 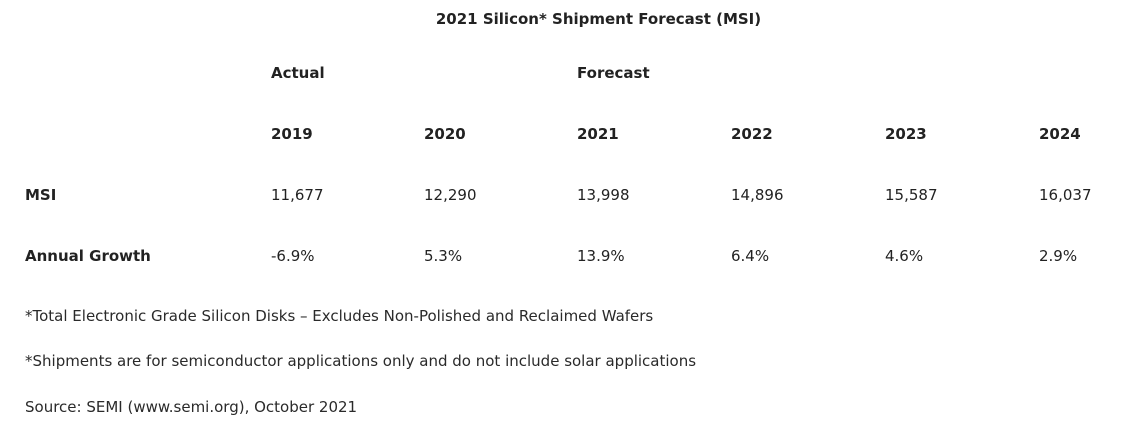 What do you see at coordinates (445, 134) in the screenshot?
I see `column-header-2020: 2020` at bounding box center [445, 134].